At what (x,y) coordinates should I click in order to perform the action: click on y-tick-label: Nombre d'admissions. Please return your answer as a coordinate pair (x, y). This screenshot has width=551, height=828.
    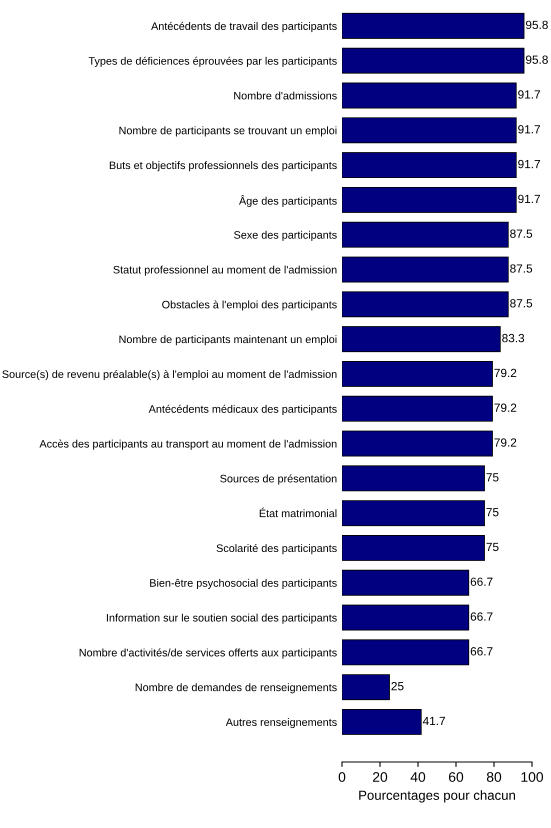
    Looking at the image, I should click on (285, 96).